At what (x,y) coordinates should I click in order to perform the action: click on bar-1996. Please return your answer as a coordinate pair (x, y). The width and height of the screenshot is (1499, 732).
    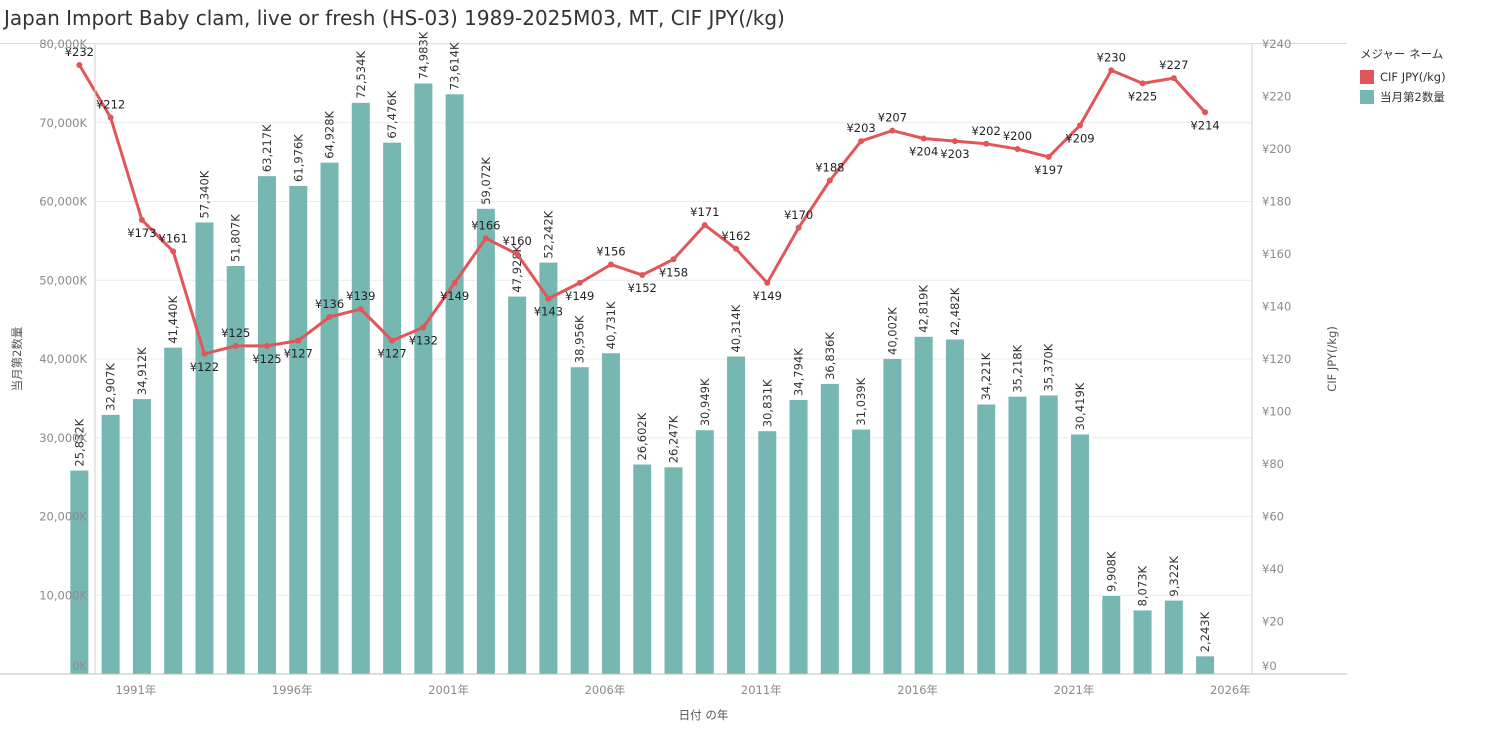
    Looking at the image, I should click on (298, 429).